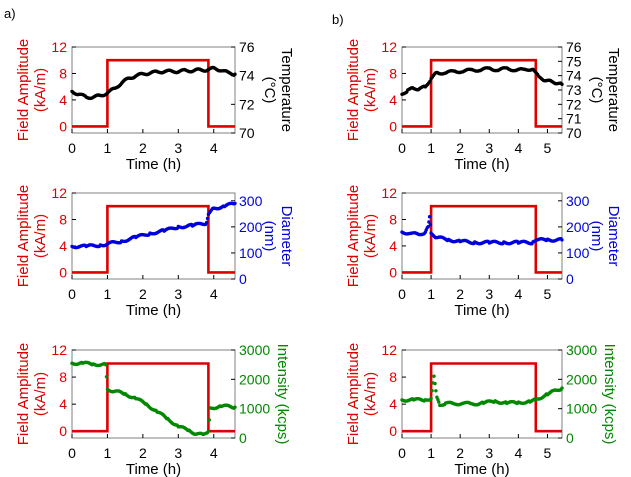  What do you see at coordinates (581, 350) in the screenshot?
I see `right-tick-label: 3000` at bounding box center [581, 350].